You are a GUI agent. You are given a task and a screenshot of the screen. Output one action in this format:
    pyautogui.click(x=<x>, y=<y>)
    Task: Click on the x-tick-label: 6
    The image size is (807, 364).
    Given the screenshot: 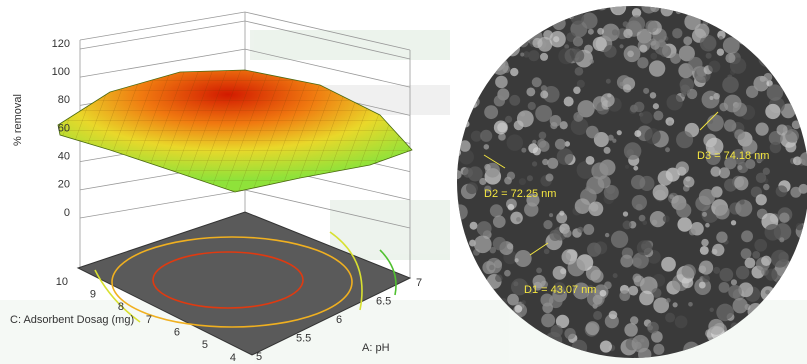 What is the action you would take?
    pyautogui.click(x=177, y=333)
    